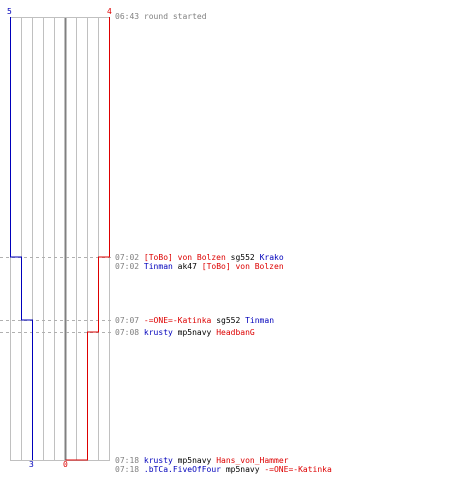 The image size is (450, 500). What do you see at coordinates (235, 332) in the screenshot?
I see `red-player-name: HeadbanG` at bounding box center [235, 332].